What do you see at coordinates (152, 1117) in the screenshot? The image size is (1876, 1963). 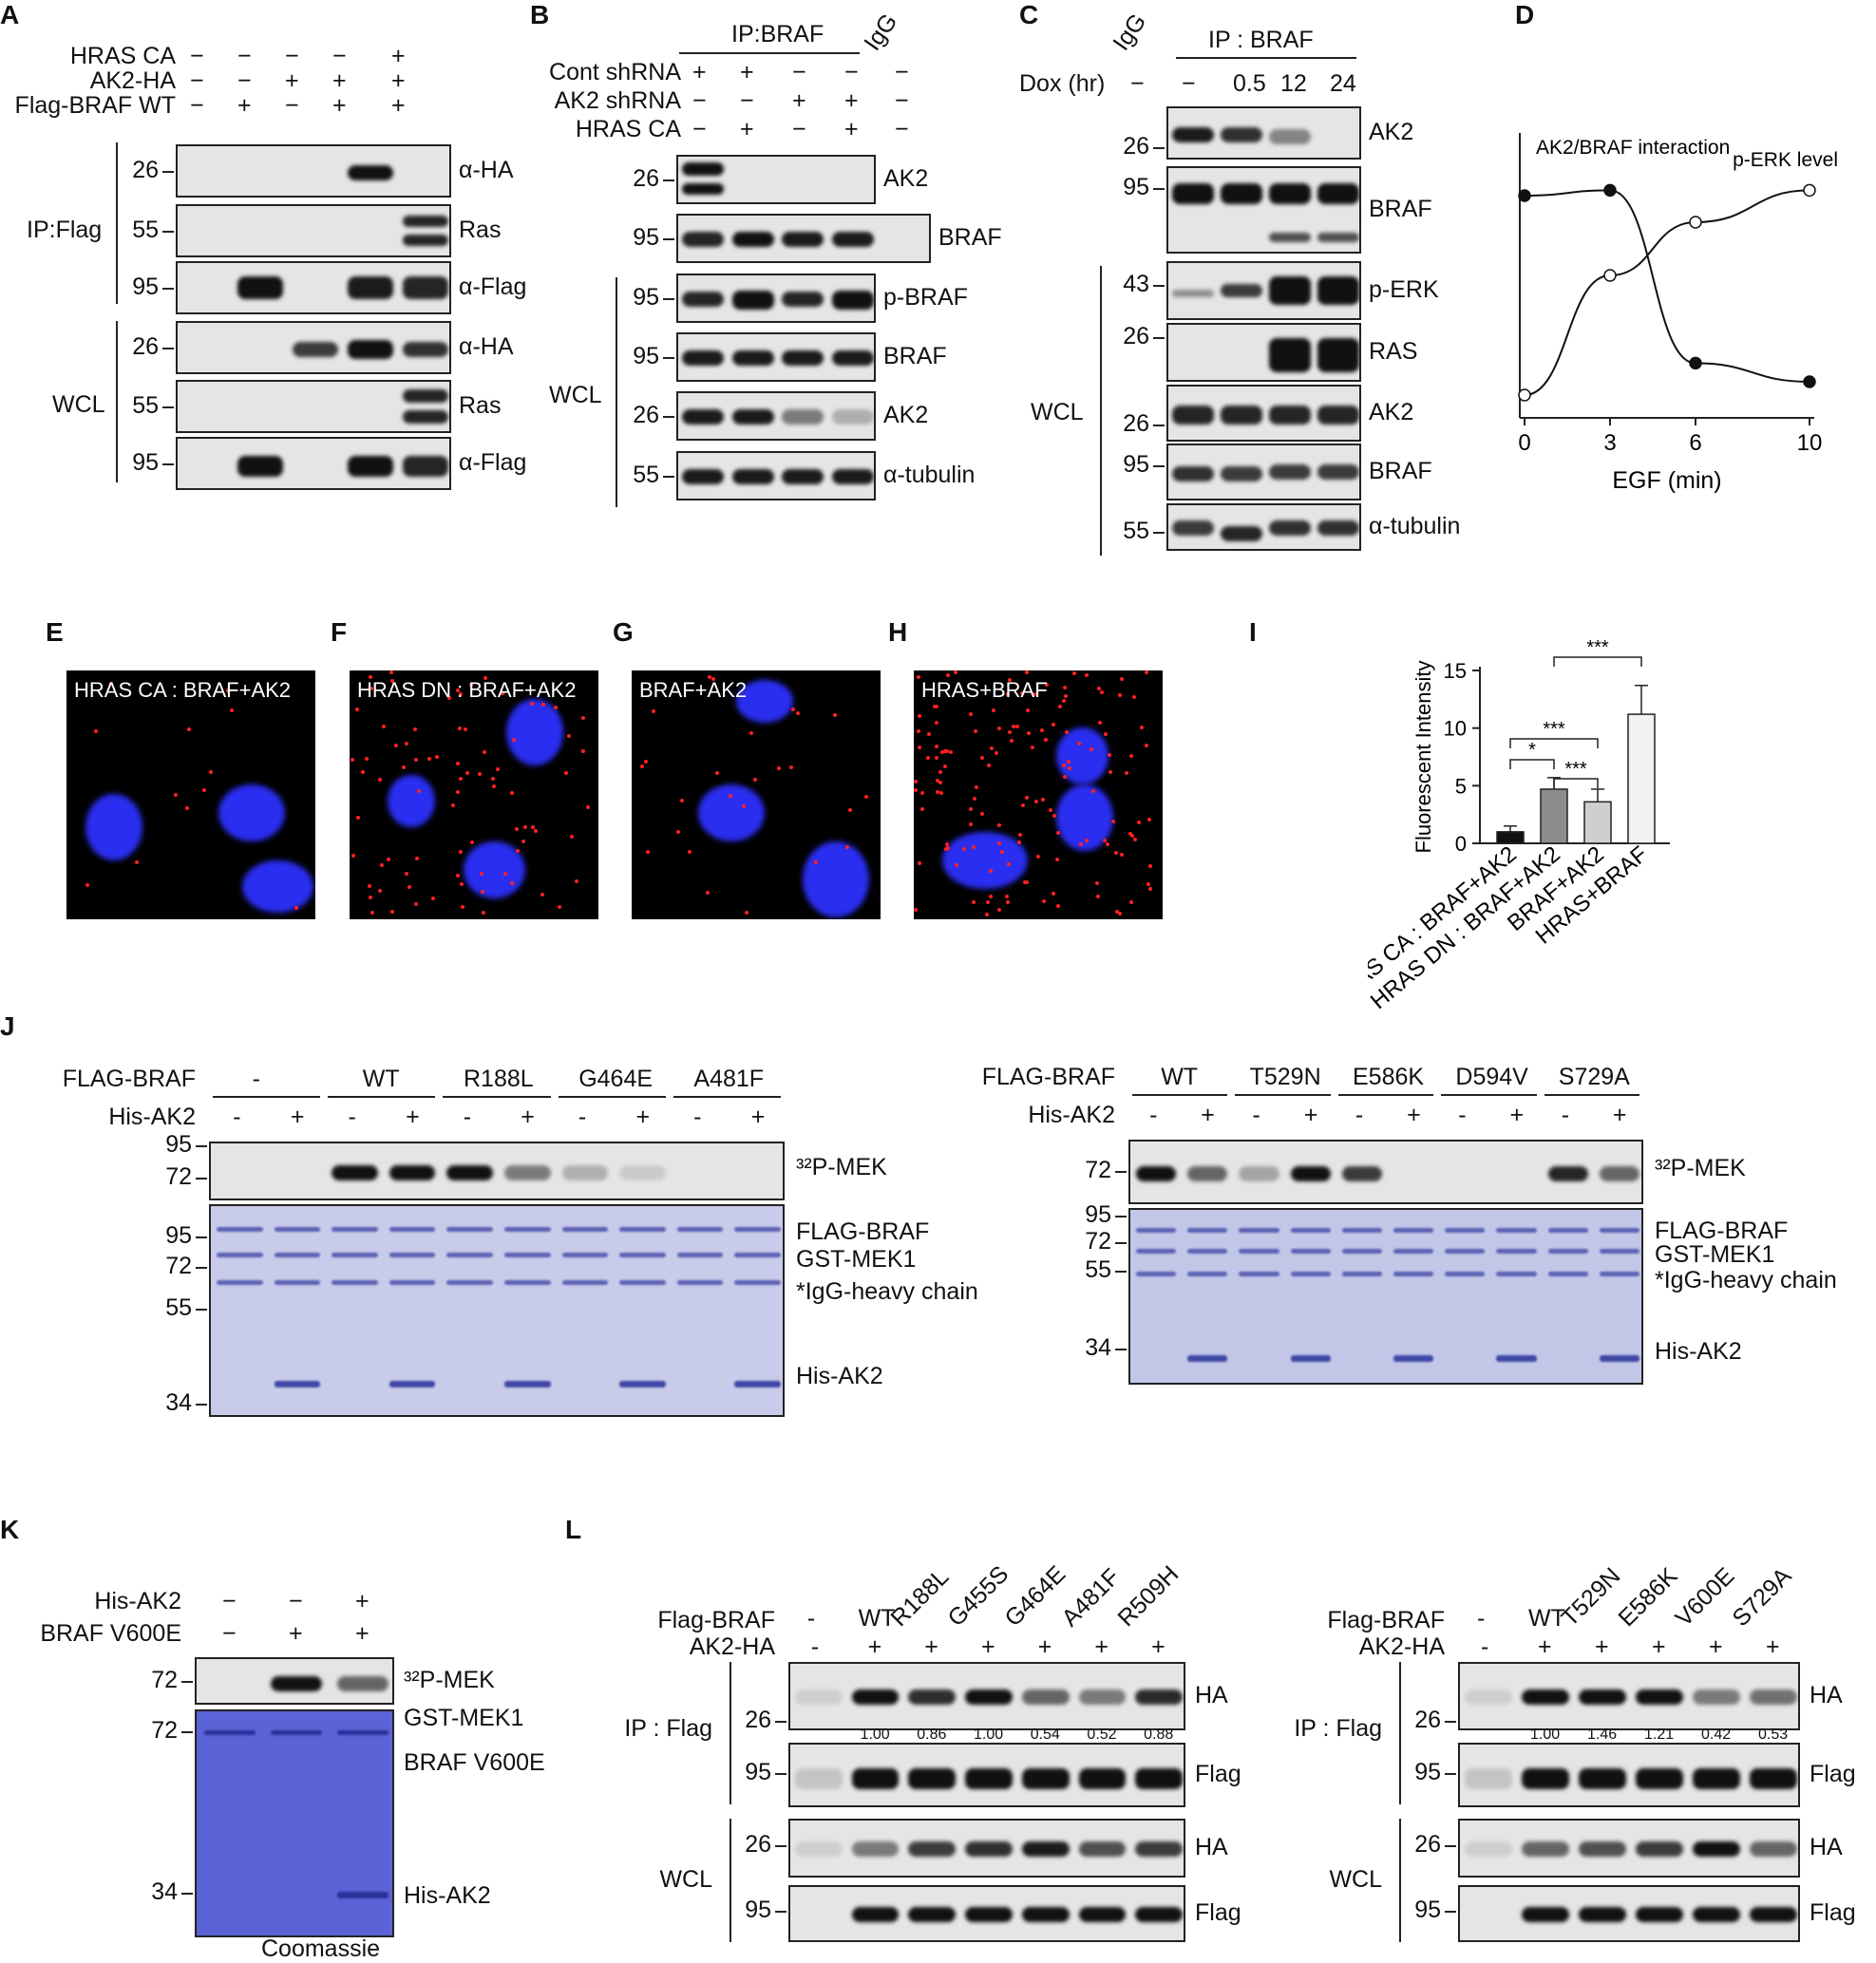 I see `row-label: His-AK2` at bounding box center [152, 1117].